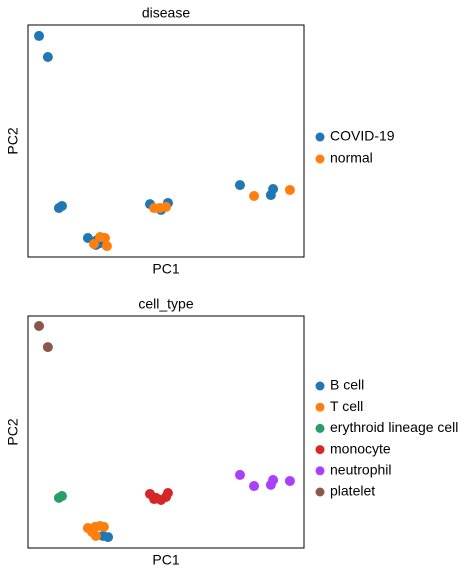  What do you see at coordinates (166, 13) in the screenshot?
I see `chart-title: disease` at bounding box center [166, 13].